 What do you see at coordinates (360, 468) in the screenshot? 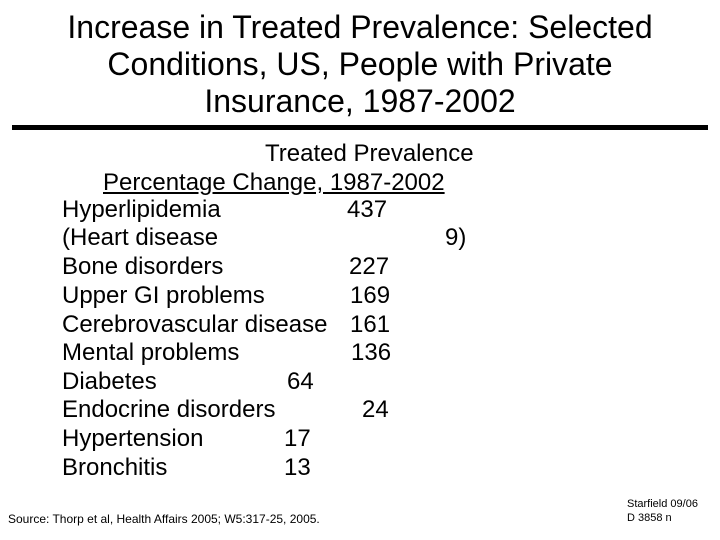
I see `table-row: Bronchitis 13` at bounding box center [360, 468].